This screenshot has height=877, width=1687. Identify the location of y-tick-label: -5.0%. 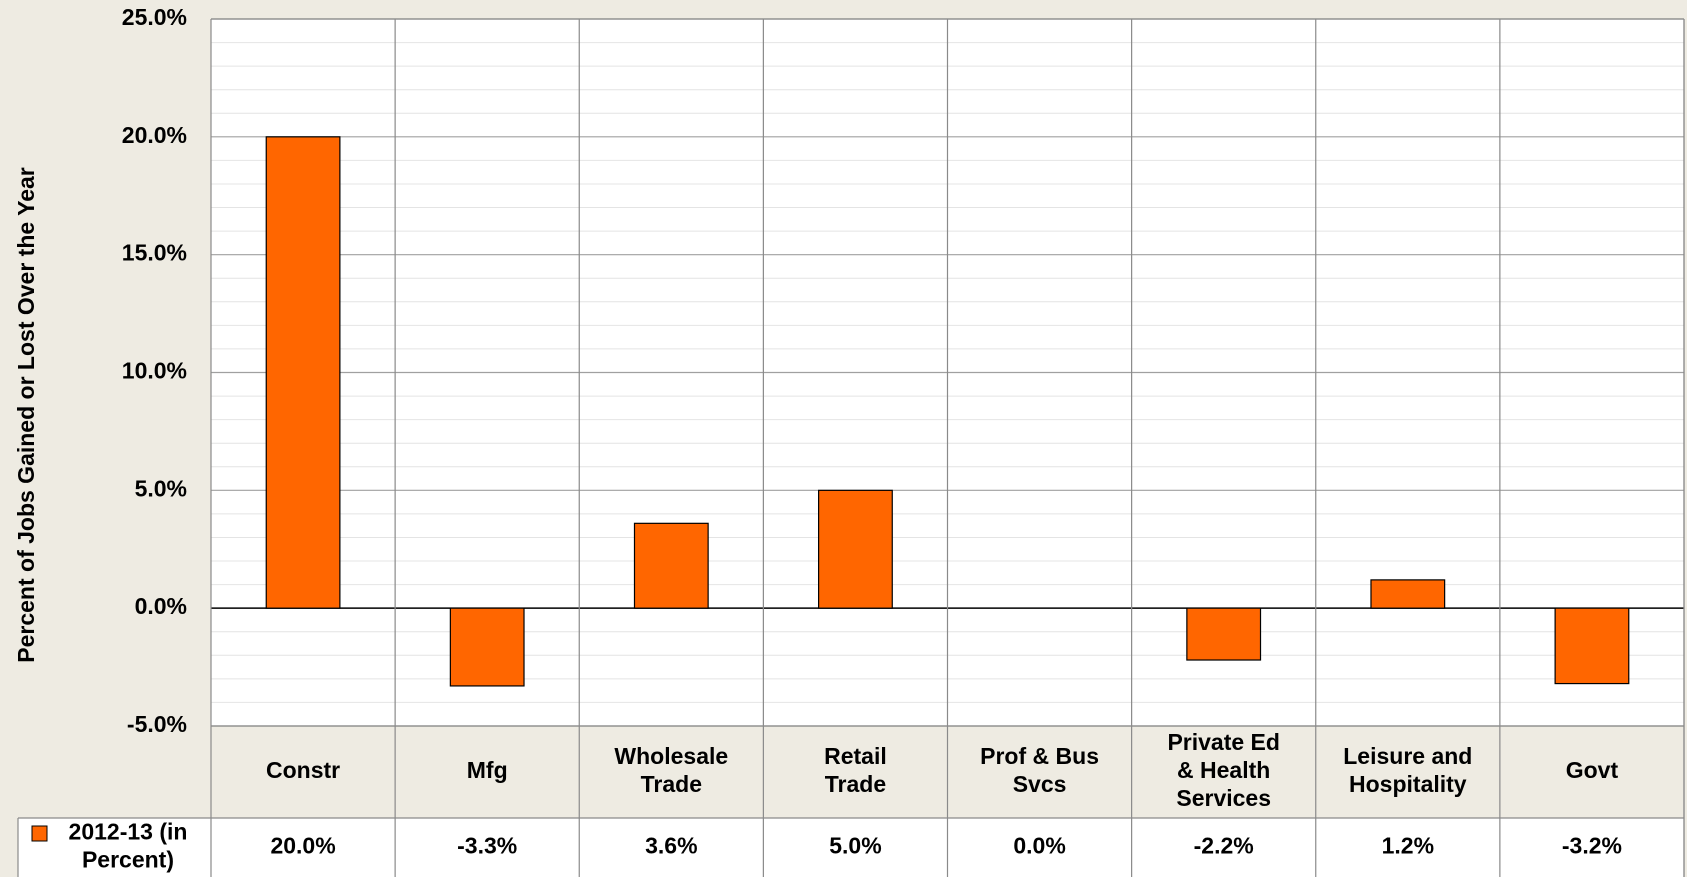
(157, 724).